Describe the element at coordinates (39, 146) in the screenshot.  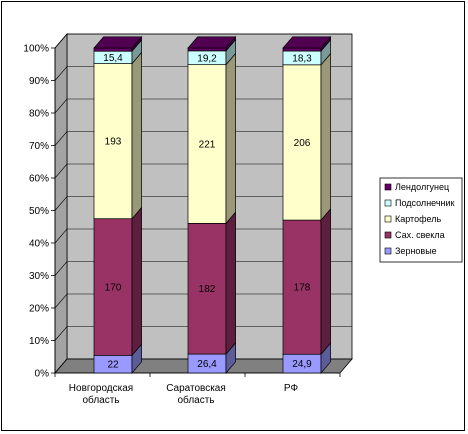
I see `y-tick-label: 70%` at that location.